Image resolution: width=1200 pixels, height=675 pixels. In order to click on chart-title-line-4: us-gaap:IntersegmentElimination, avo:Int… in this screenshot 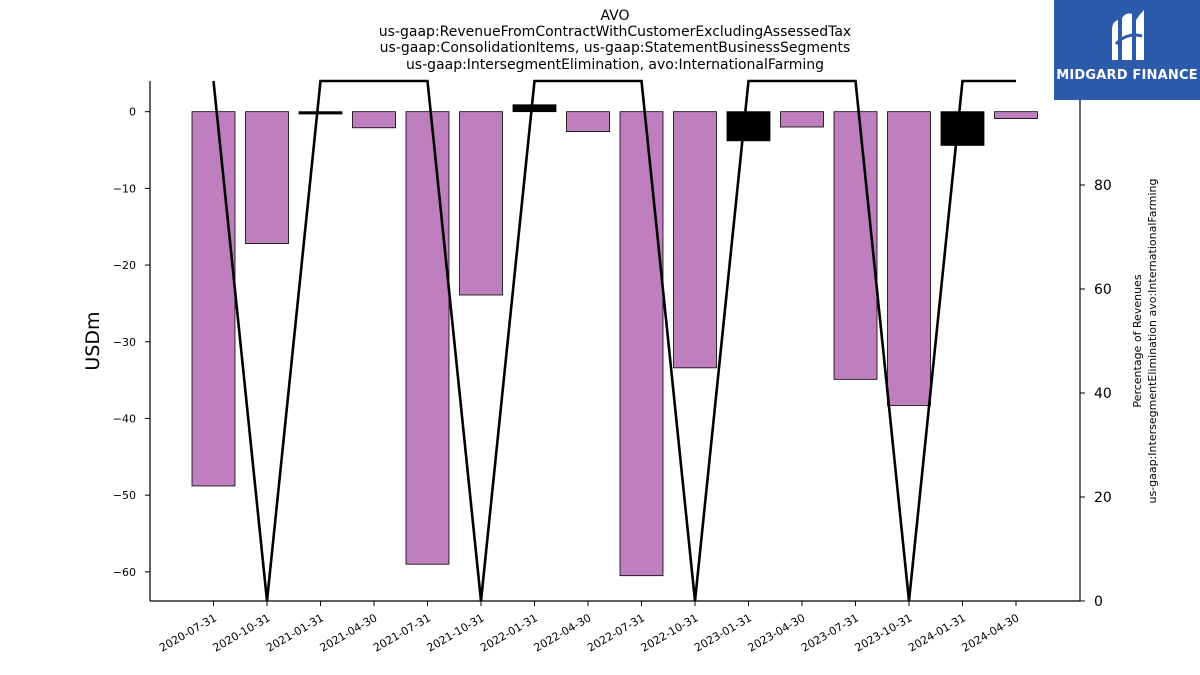, I will do `click(615, 65)`.